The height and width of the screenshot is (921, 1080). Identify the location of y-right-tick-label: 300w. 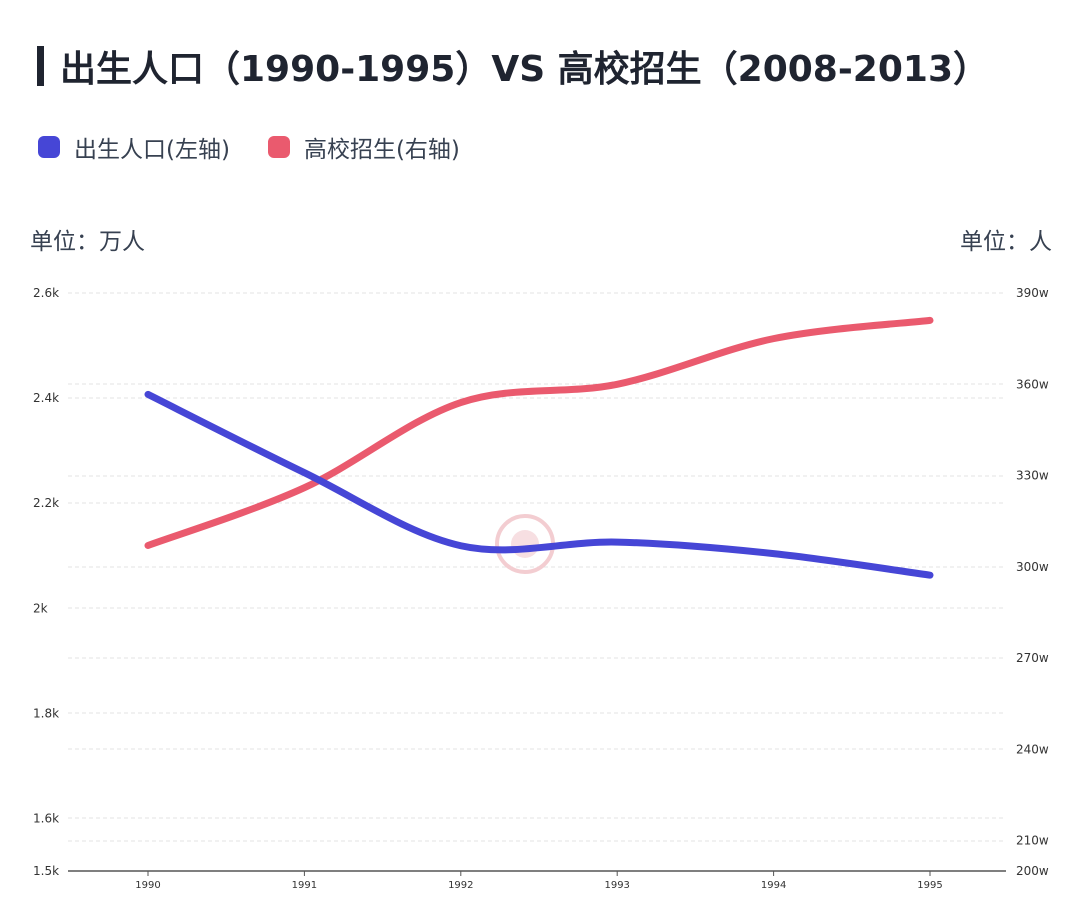
(1032, 567).